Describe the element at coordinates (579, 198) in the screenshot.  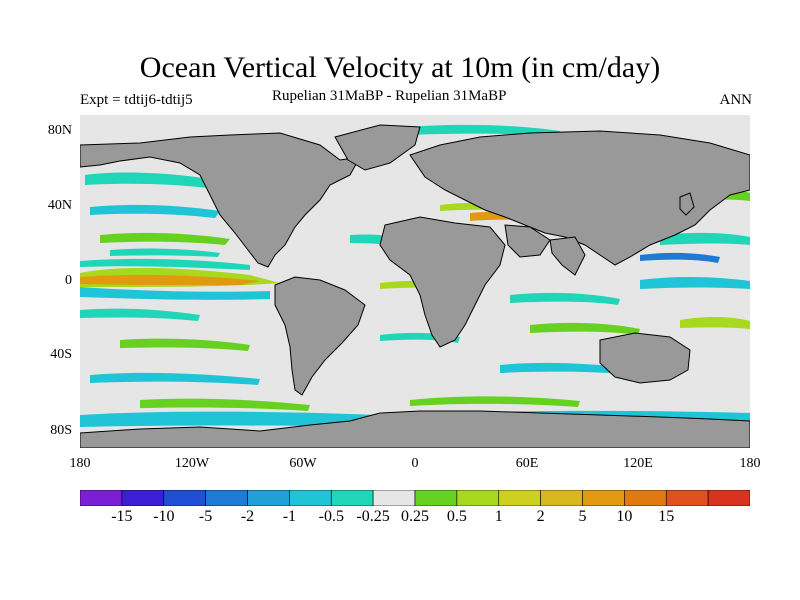
I see `eurasia` at that location.